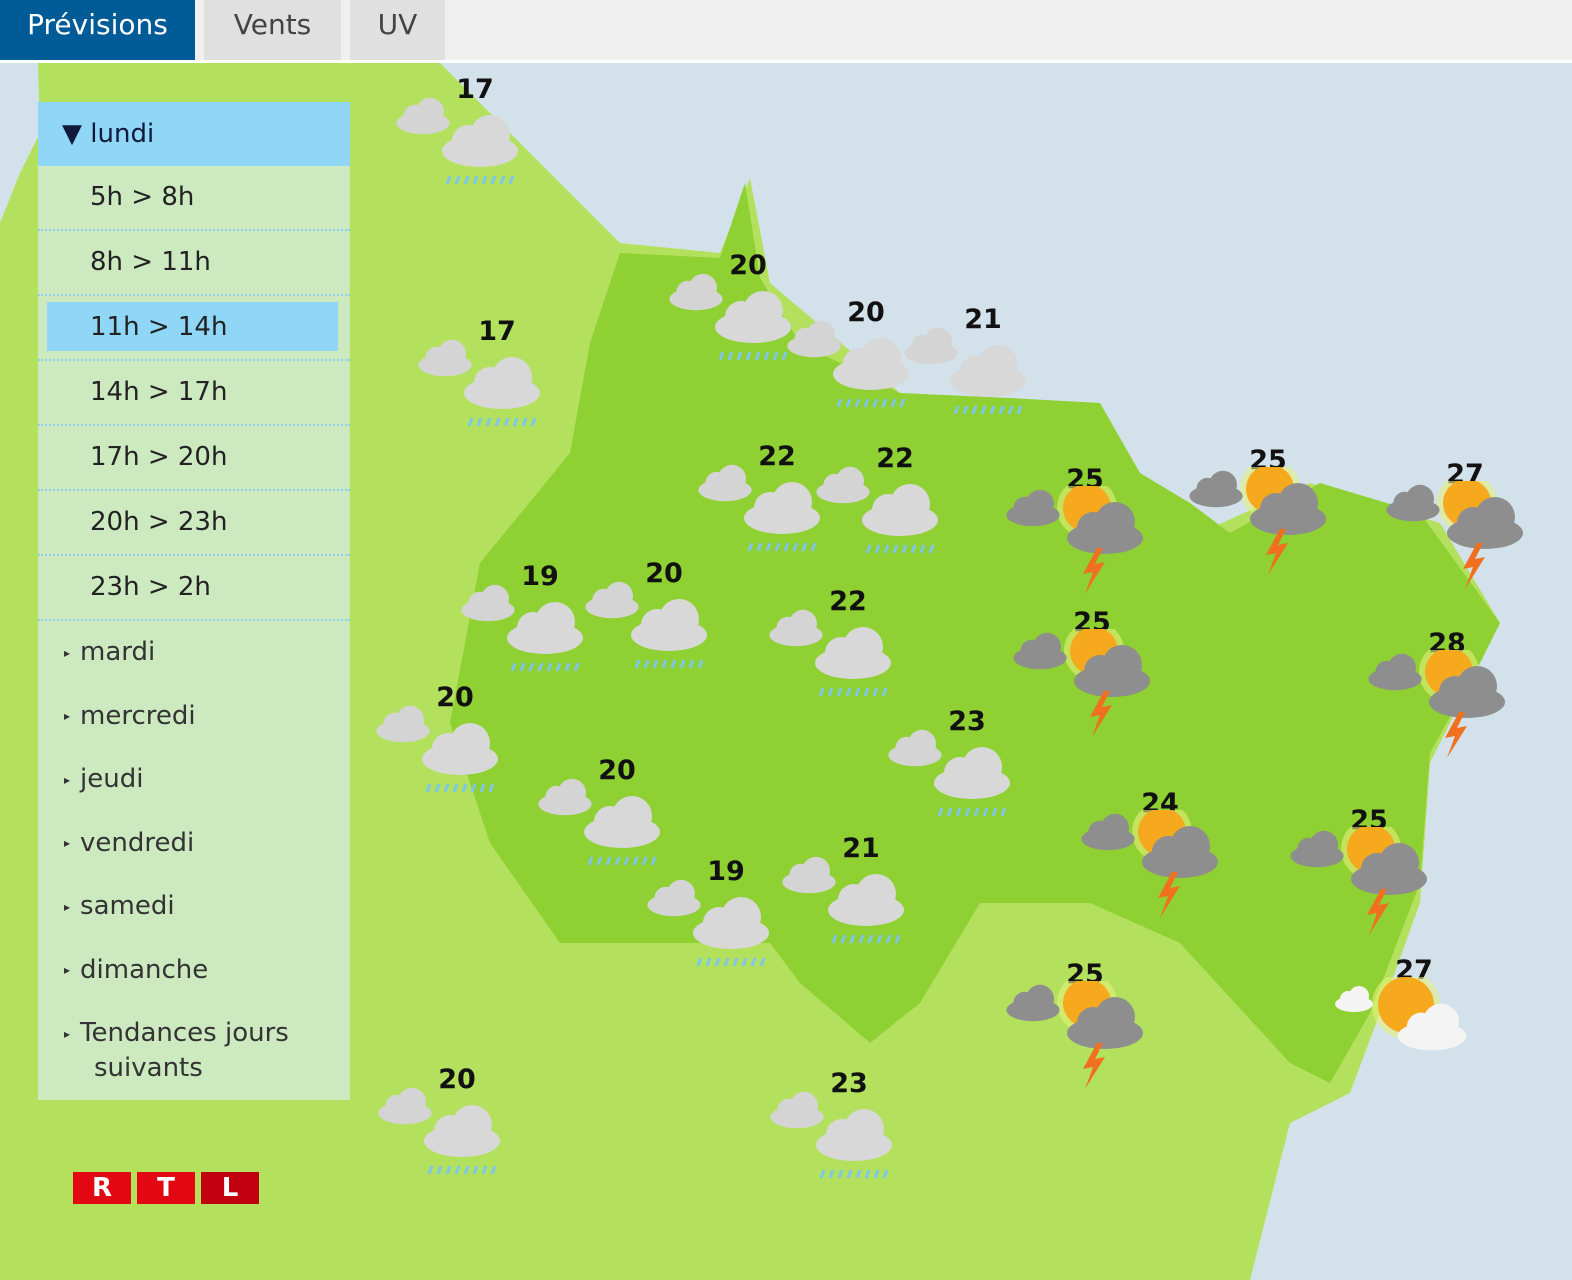 This screenshot has height=1280, width=1572. What do you see at coordinates (194, 263) in the screenshot?
I see `time-slot: 8h > 11h` at bounding box center [194, 263].